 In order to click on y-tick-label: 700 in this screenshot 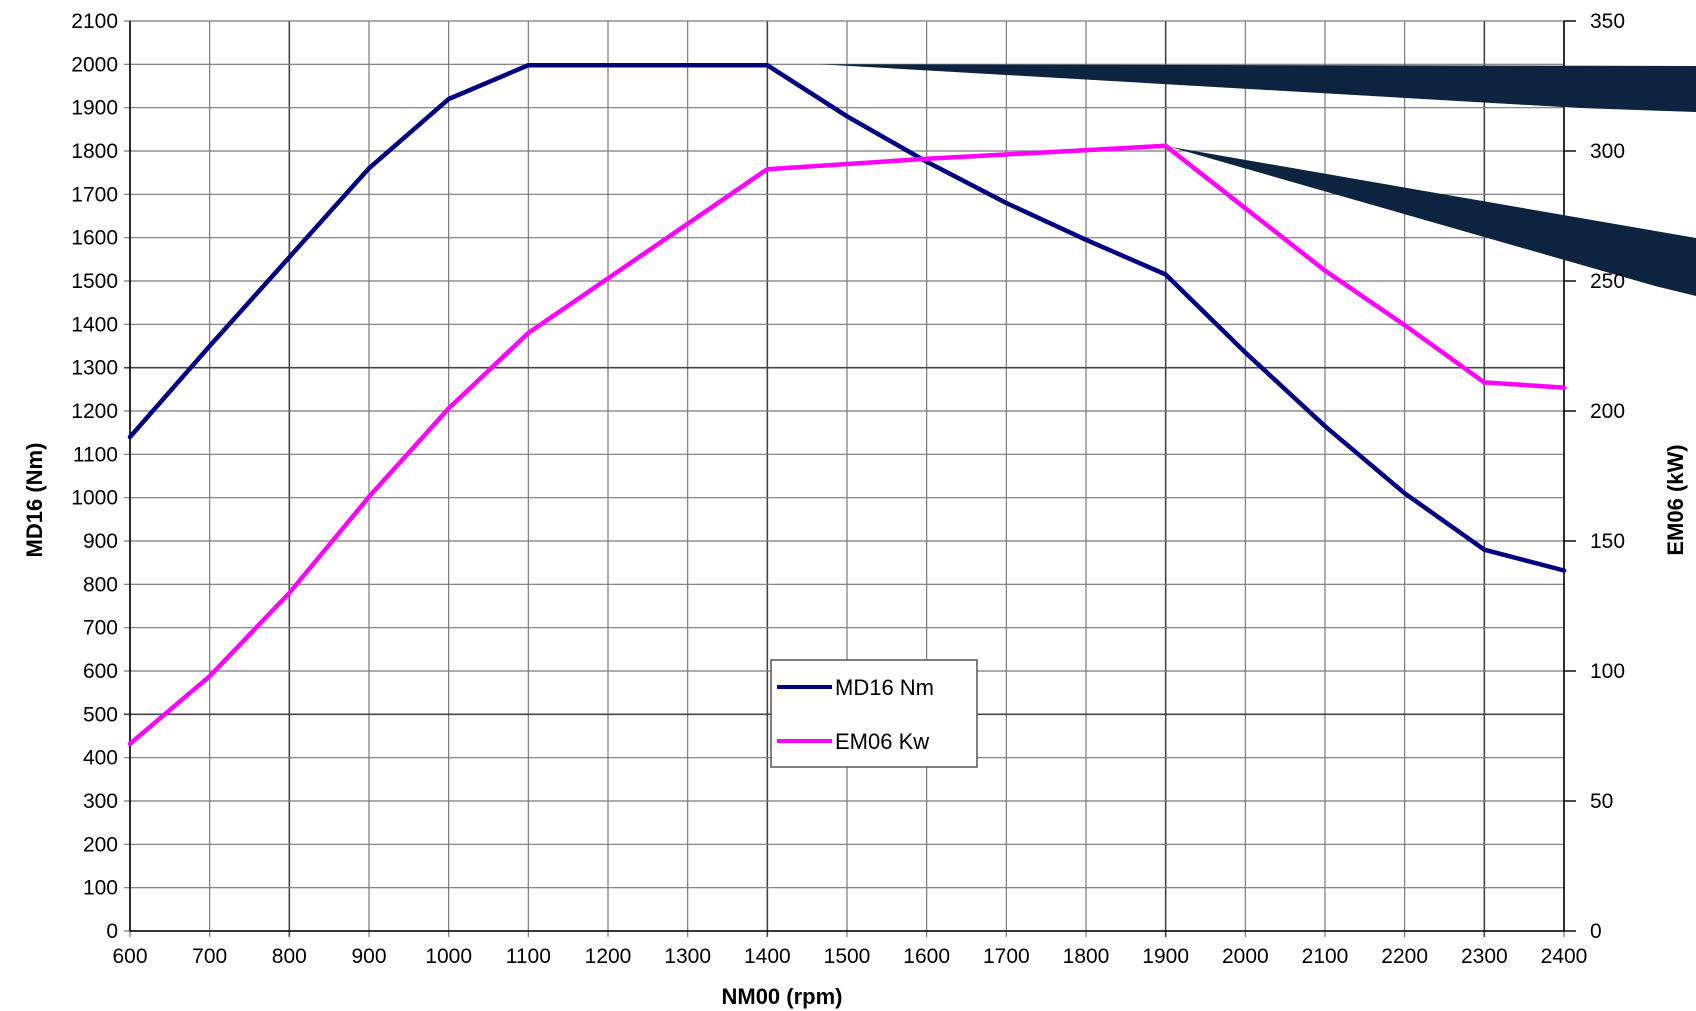, I will do `click(100, 628)`.